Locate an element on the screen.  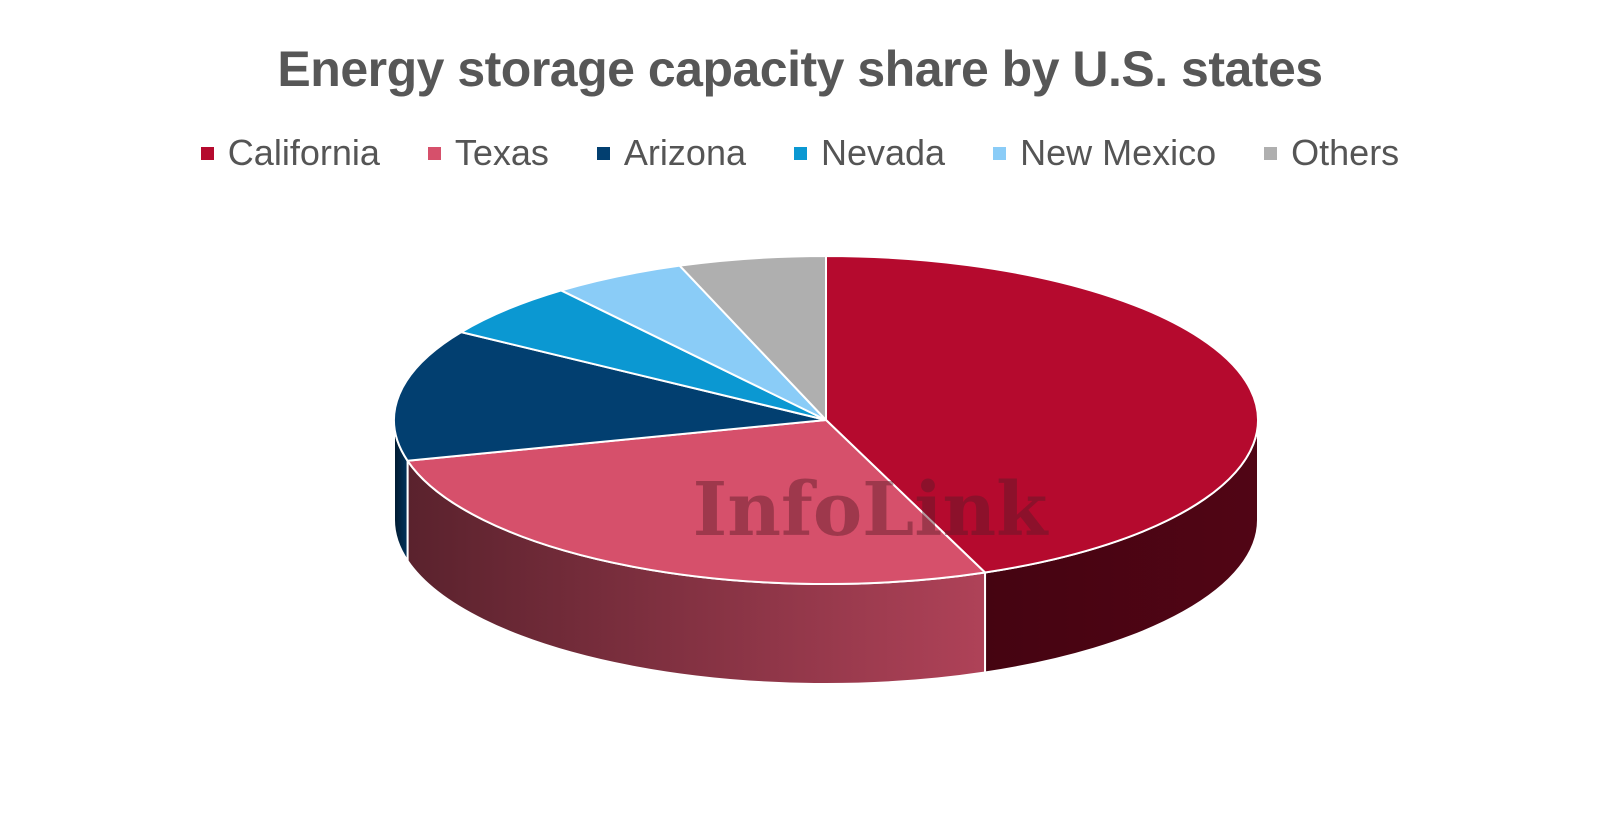
pie-slice-texas is located at coordinates (696, 502).